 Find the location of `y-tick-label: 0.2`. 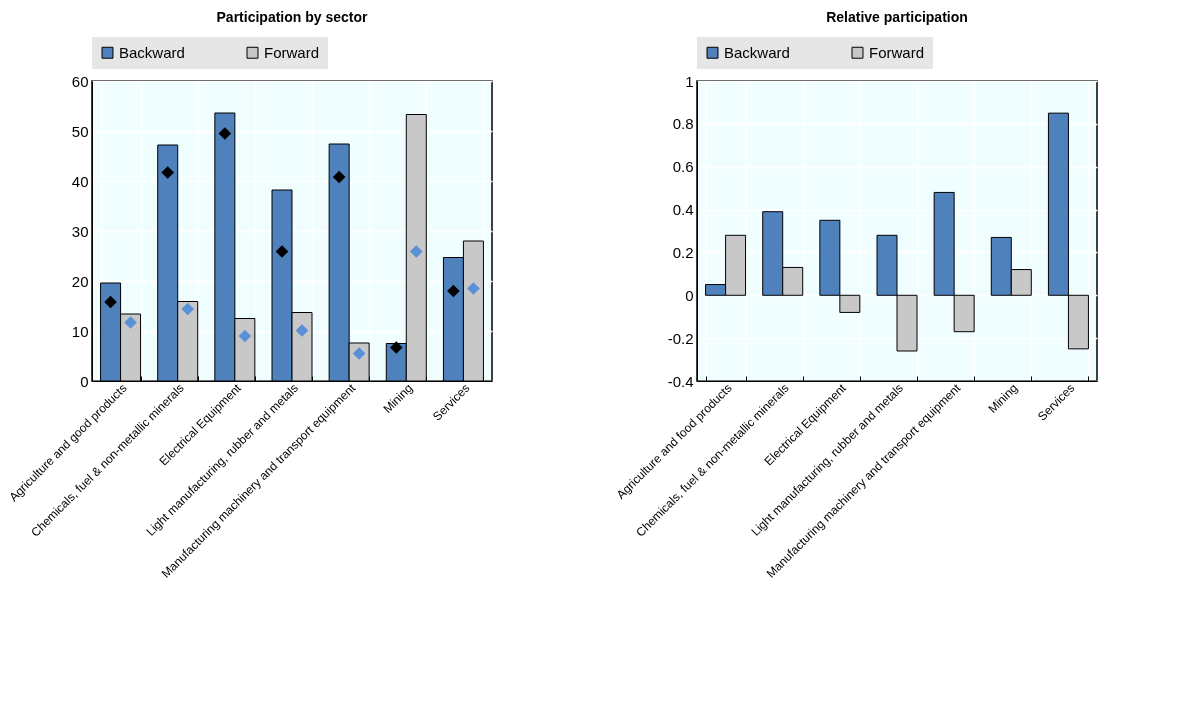

y-tick-label: 0.2 is located at coordinates (683, 252).